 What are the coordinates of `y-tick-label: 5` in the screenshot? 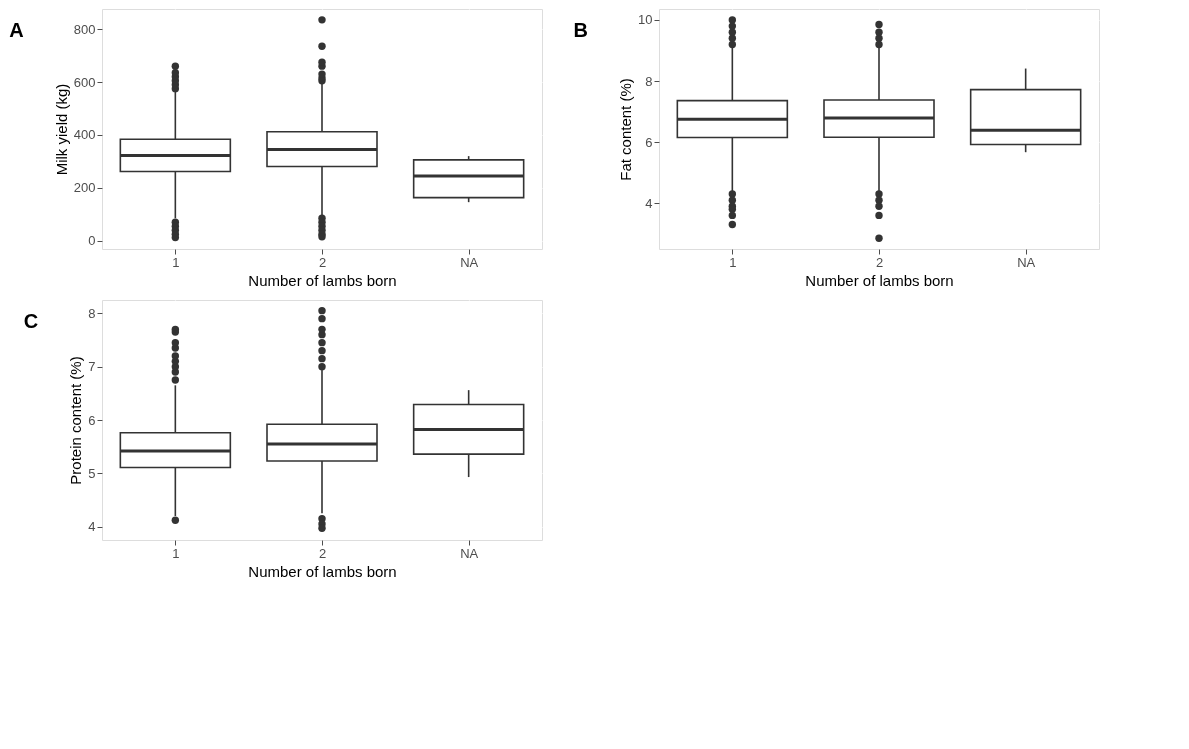 It's located at (92, 473).